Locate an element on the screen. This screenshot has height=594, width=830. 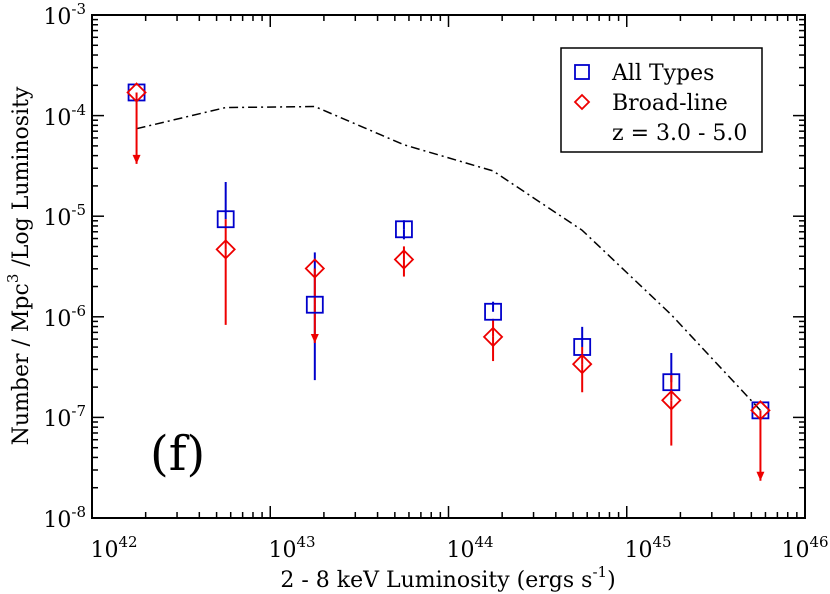
legend-label-all-types: All Types is located at coordinates (662, 73).